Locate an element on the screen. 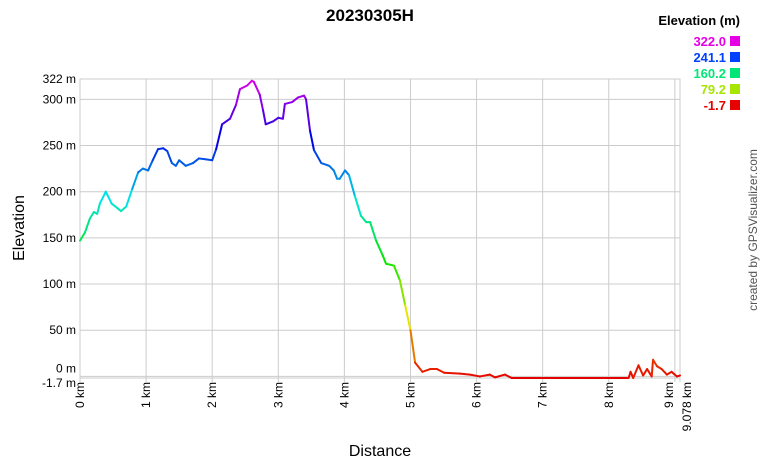  x-tick-label: 3 km is located at coordinates (278, 395).